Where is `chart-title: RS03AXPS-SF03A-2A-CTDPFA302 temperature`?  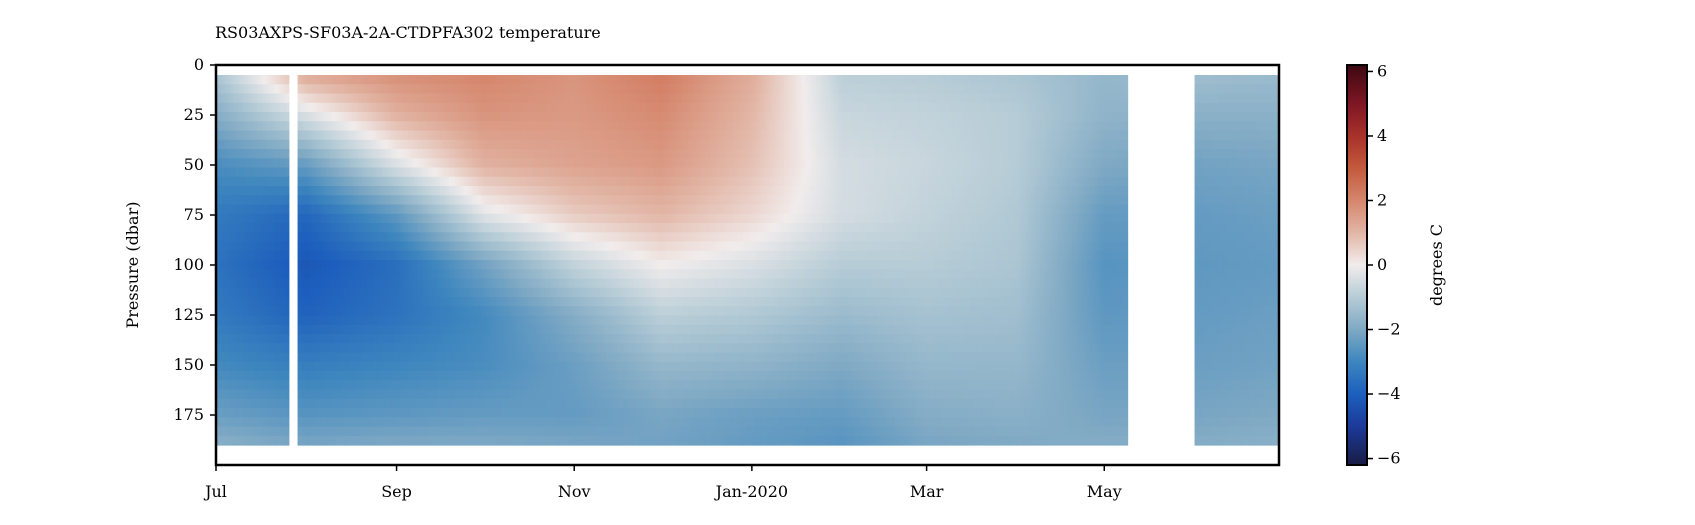
chart-title: RS03AXPS-SF03A-2A-CTDPFA302 temperature is located at coordinates (408, 32).